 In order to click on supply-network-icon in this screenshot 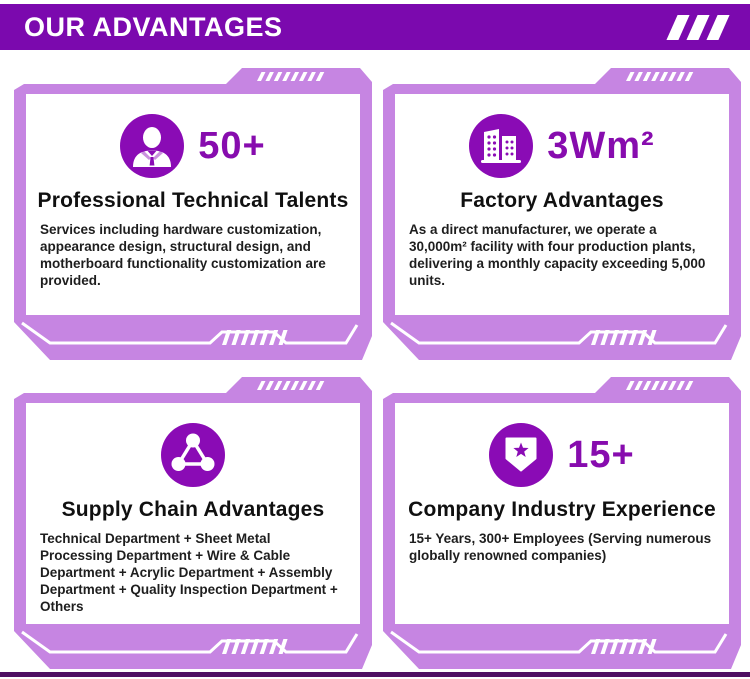, I will do `click(193, 455)`.